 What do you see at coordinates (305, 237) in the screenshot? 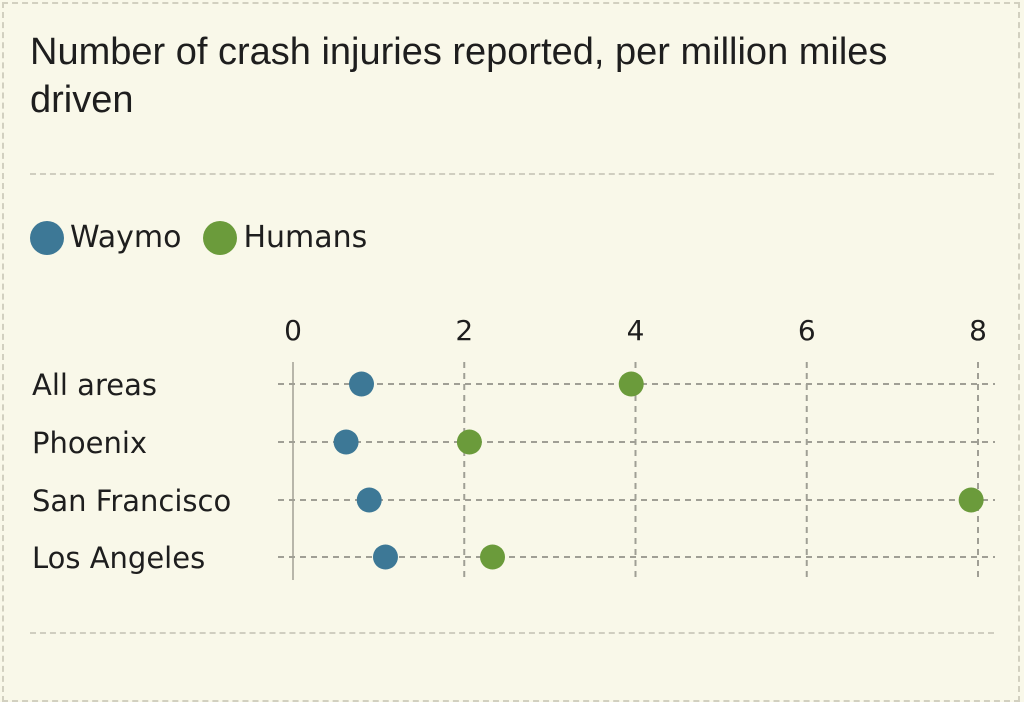
I see `legend-label-humans: Humans` at bounding box center [305, 237].